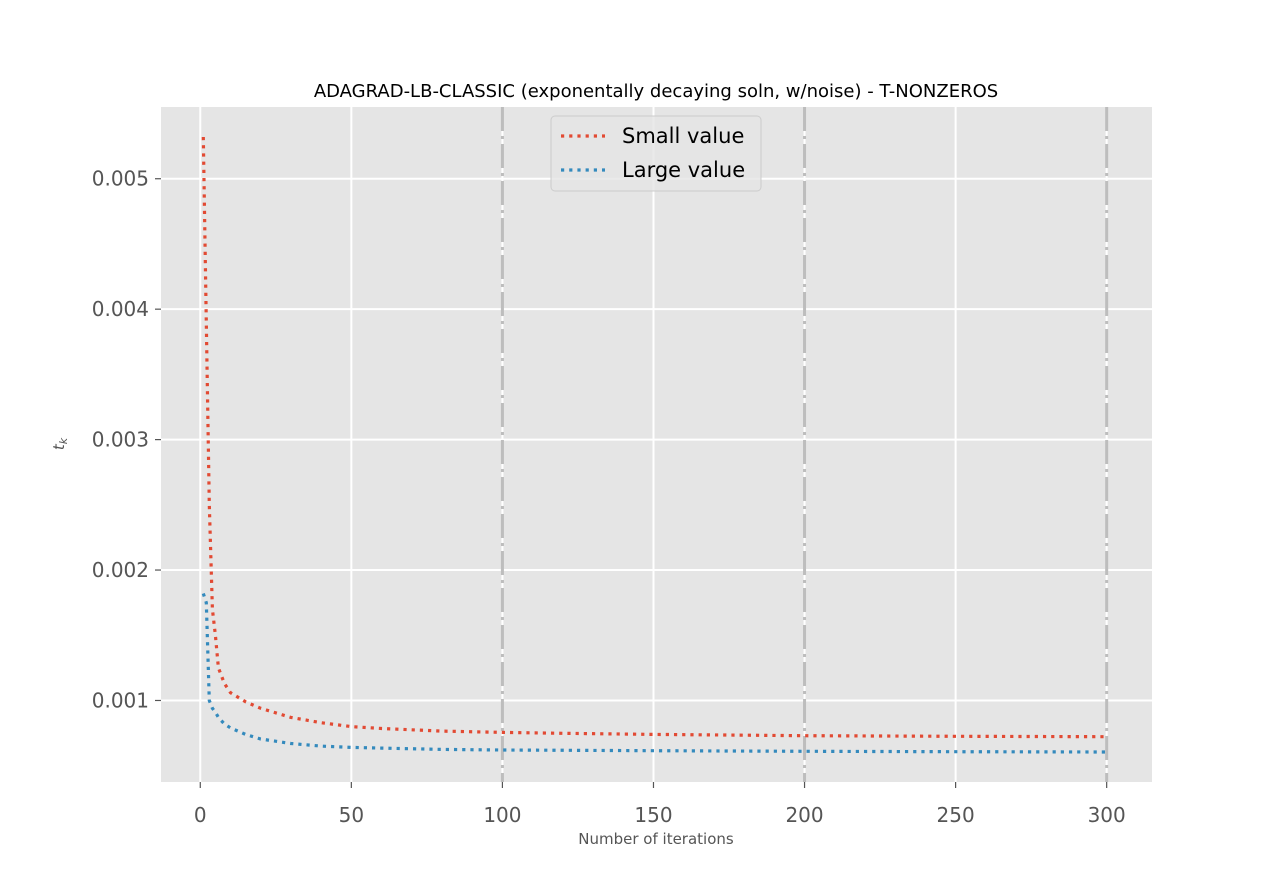 The image size is (1280, 880). Describe the element at coordinates (120, 700) in the screenshot. I see `y-tick-label: 0.001` at that location.